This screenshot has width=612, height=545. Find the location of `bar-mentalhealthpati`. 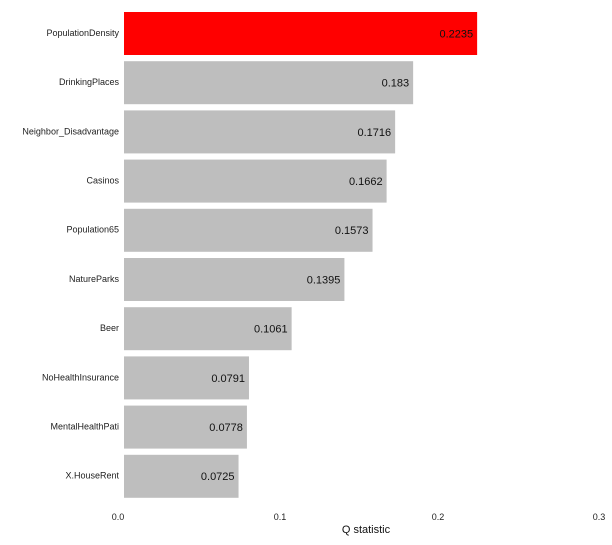

bar-mentalhealthpati is located at coordinates (185, 427).